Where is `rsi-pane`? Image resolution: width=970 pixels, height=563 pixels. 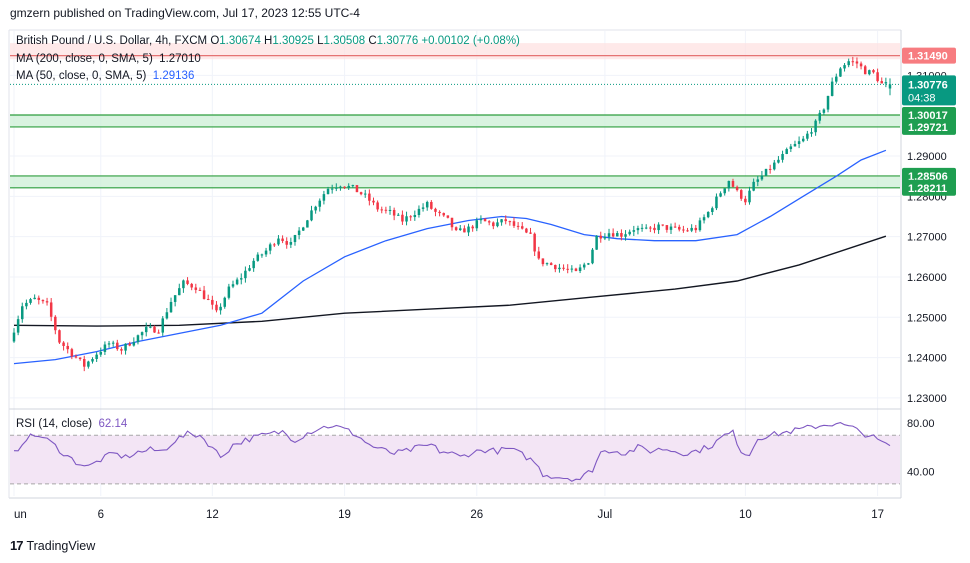 rsi-pane is located at coordinates (455, 453).